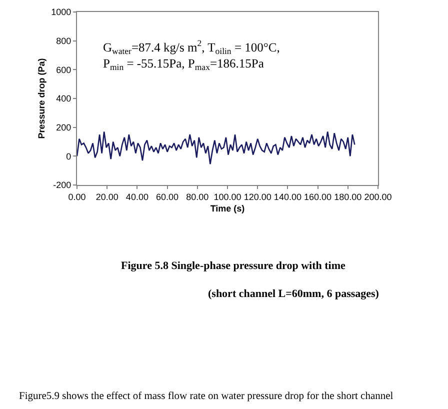 The width and height of the screenshot is (448, 409). What do you see at coordinates (62, 185) in the screenshot?
I see `y-tick-label: -200` at bounding box center [62, 185].